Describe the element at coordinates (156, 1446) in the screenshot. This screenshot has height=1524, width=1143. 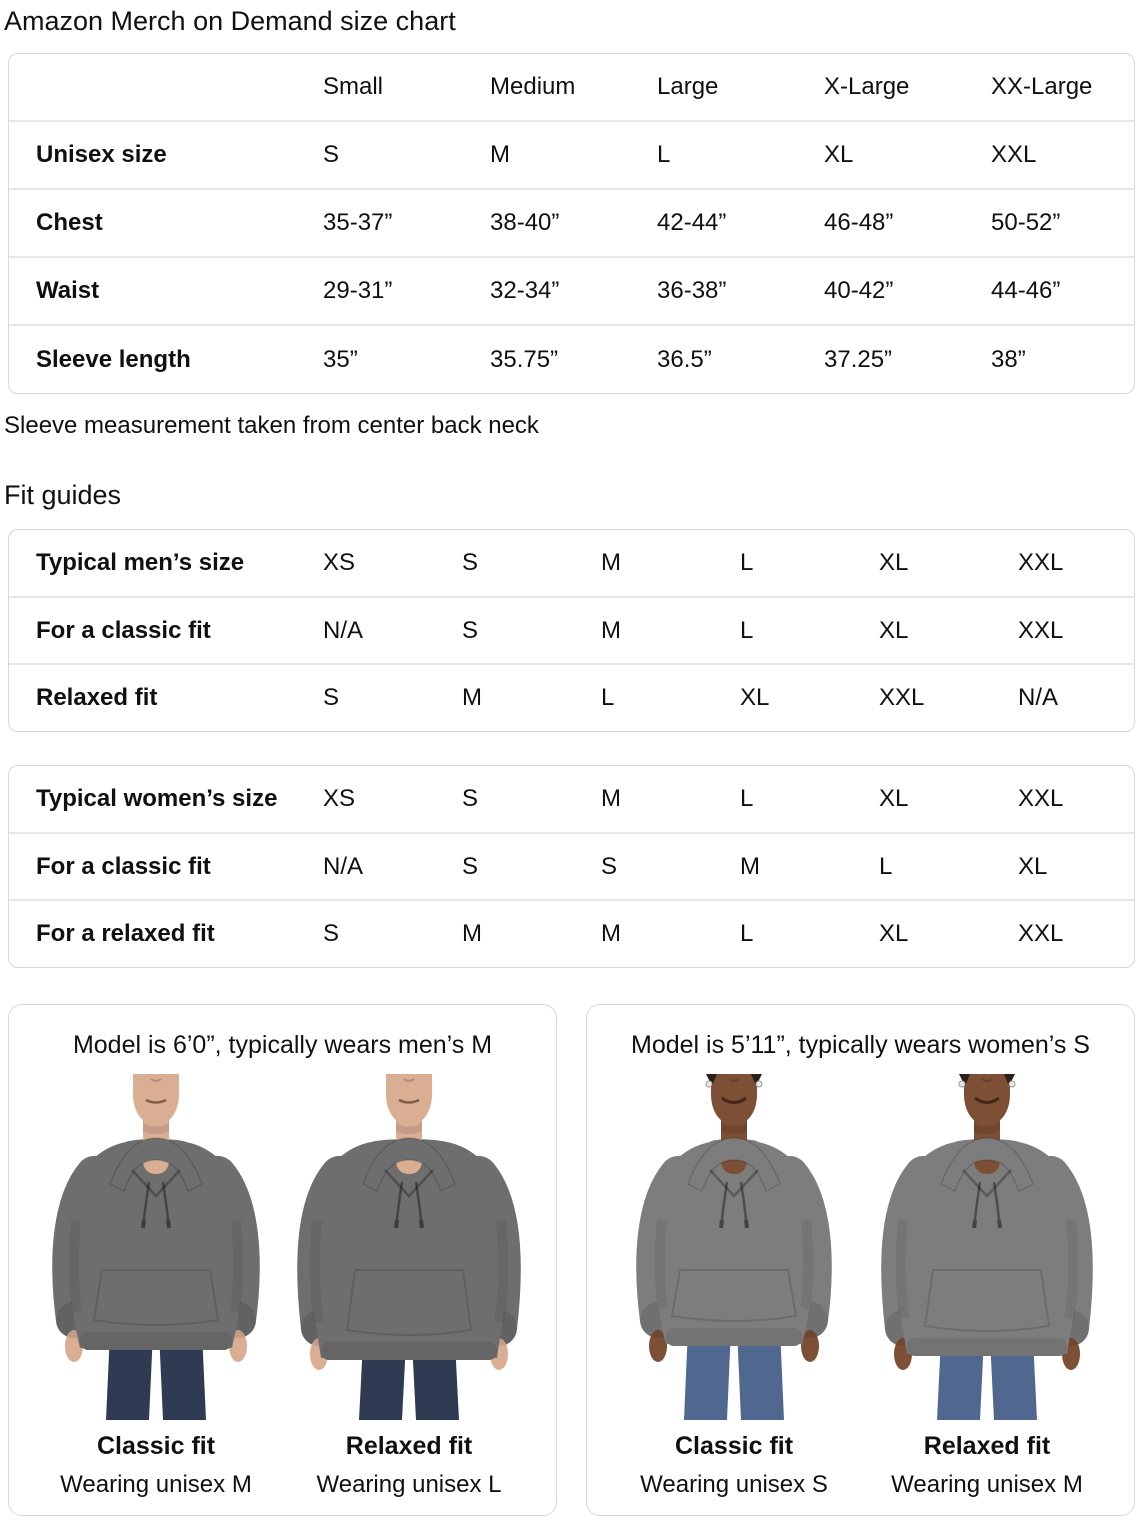
I see `figure-title: Classic fit` at that location.